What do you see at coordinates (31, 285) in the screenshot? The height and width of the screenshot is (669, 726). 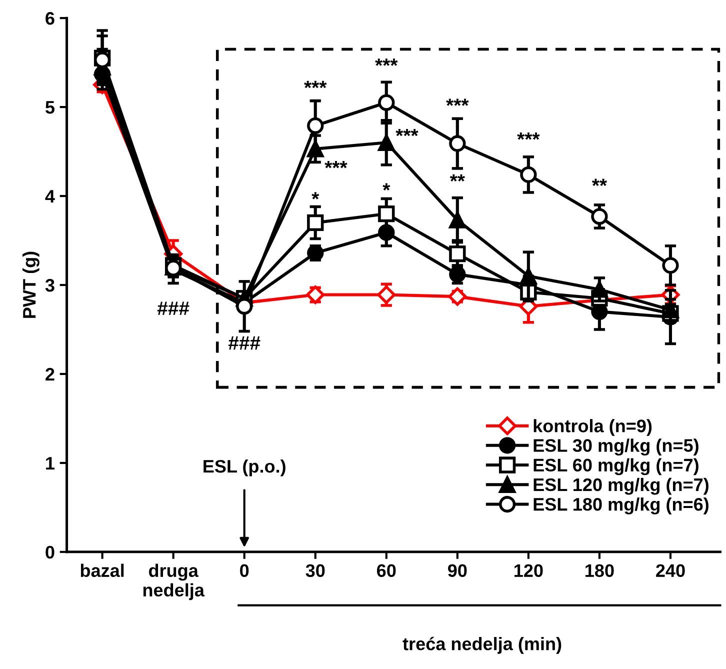 I see `y-axis-title: PWT (g)` at bounding box center [31, 285].